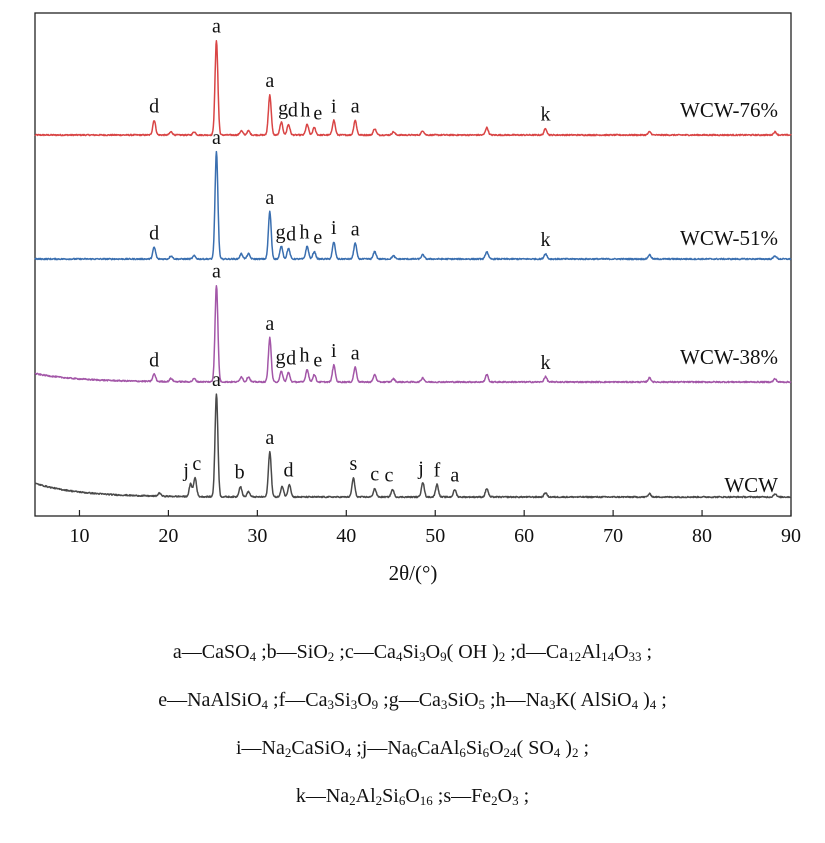 This screenshot has height=843, width=825. I want to click on legend-letter: e, so click(163, 700).